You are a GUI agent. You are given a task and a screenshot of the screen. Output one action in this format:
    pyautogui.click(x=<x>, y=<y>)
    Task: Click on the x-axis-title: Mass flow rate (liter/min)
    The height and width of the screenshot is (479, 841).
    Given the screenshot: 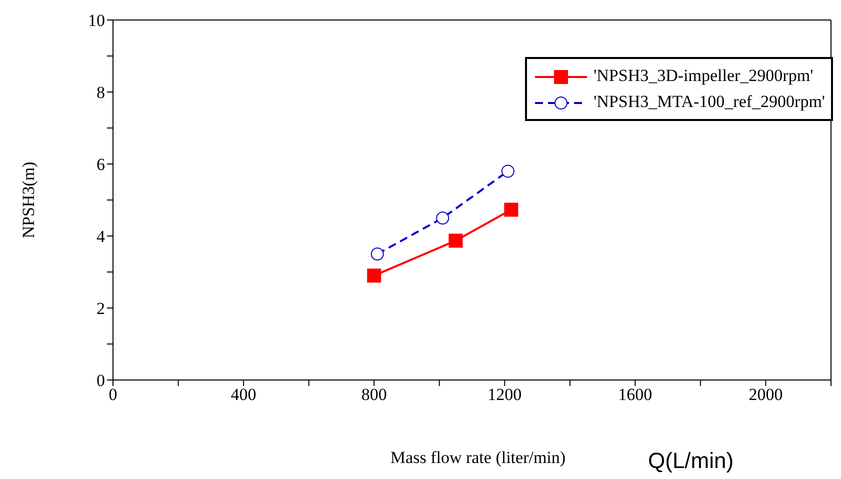 What is the action you would take?
    pyautogui.click(x=478, y=458)
    